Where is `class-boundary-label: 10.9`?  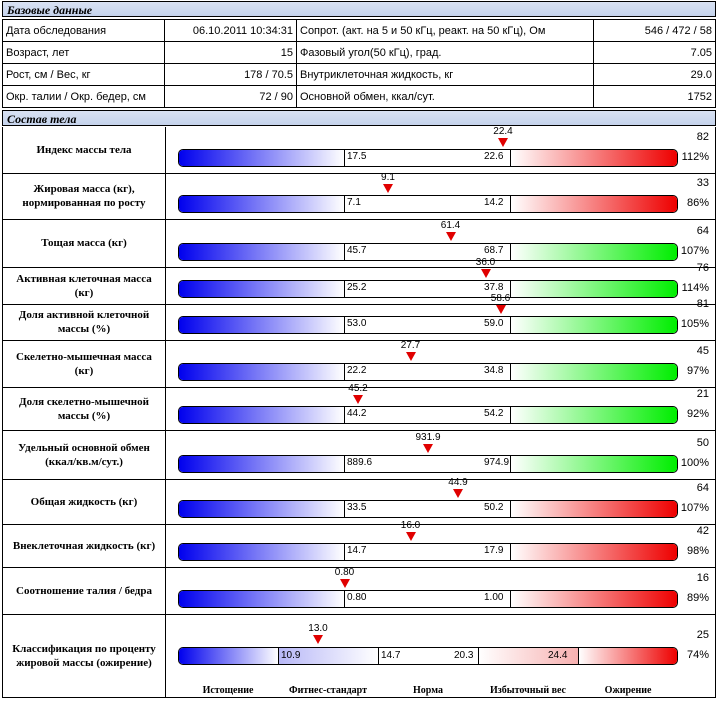
class-boundary-label: 10.9 is located at coordinates (291, 655).